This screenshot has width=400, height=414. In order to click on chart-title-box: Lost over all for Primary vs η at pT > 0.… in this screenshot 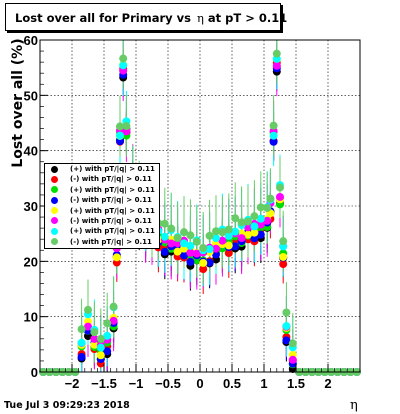, I will do `click(146, 17)`.